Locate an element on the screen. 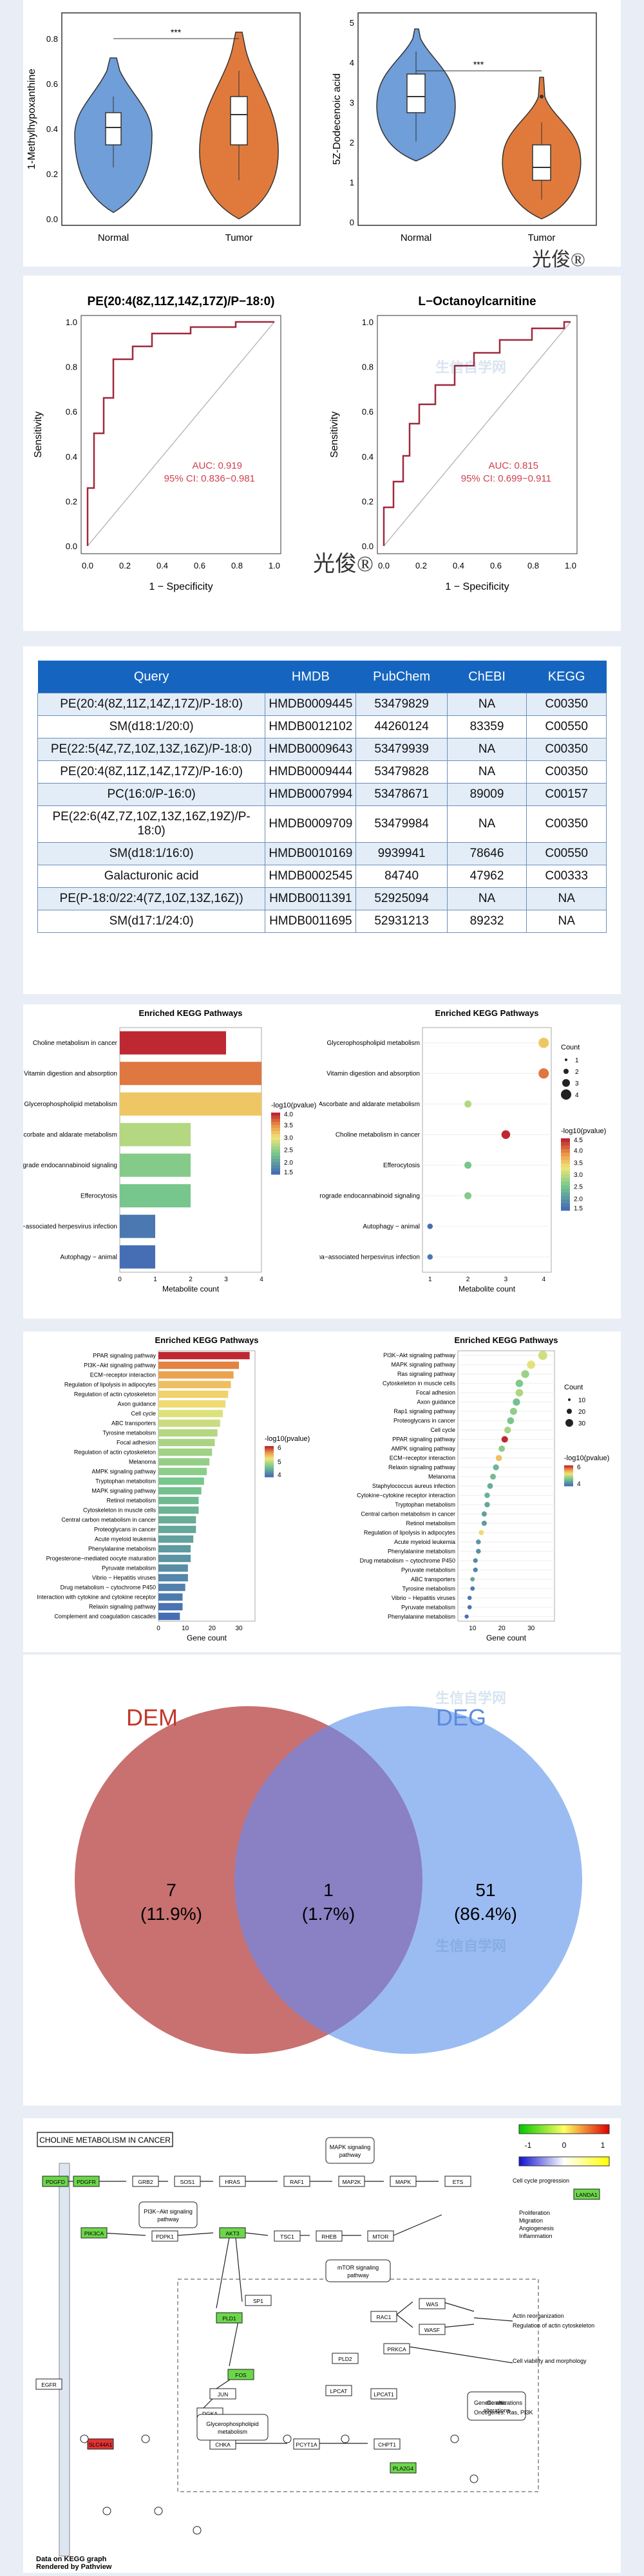 This screenshot has height=2576, width=644. violin-left-ytick: 0.8 is located at coordinates (52, 39).